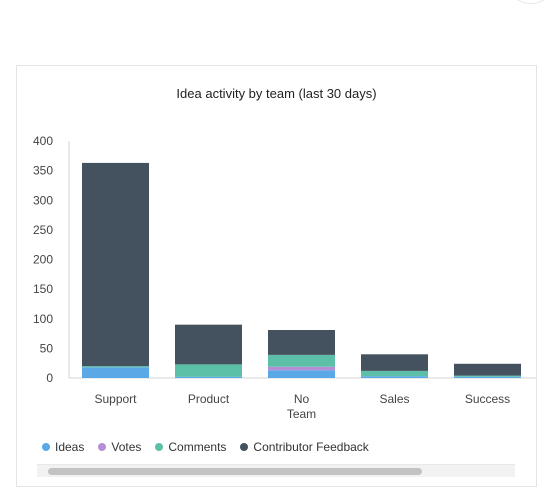  Describe the element at coordinates (46, 447) in the screenshot. I see `legend-marker-ideas` at that location.